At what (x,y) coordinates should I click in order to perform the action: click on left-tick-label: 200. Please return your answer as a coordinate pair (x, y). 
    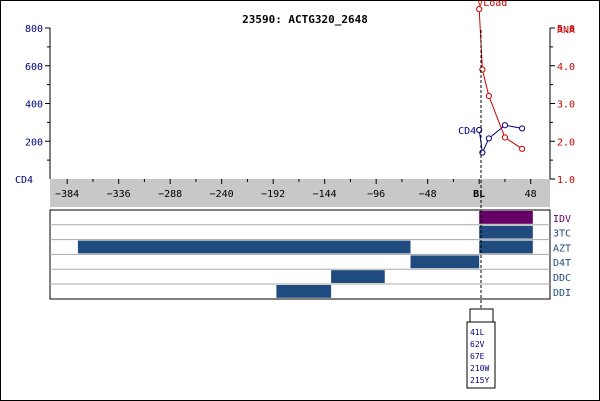
    Looking at the image, I should click on (34, 142).